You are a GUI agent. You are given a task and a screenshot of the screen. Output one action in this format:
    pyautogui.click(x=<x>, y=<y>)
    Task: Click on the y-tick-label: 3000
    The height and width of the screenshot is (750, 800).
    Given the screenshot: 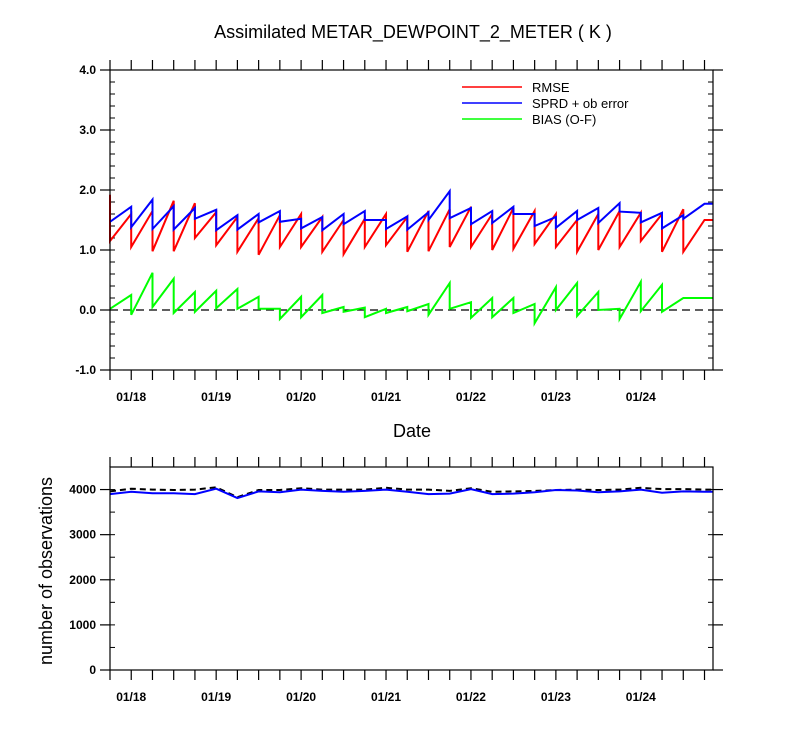 What is the action you would take?
    pyautogui.click(x=82, y=535)
    